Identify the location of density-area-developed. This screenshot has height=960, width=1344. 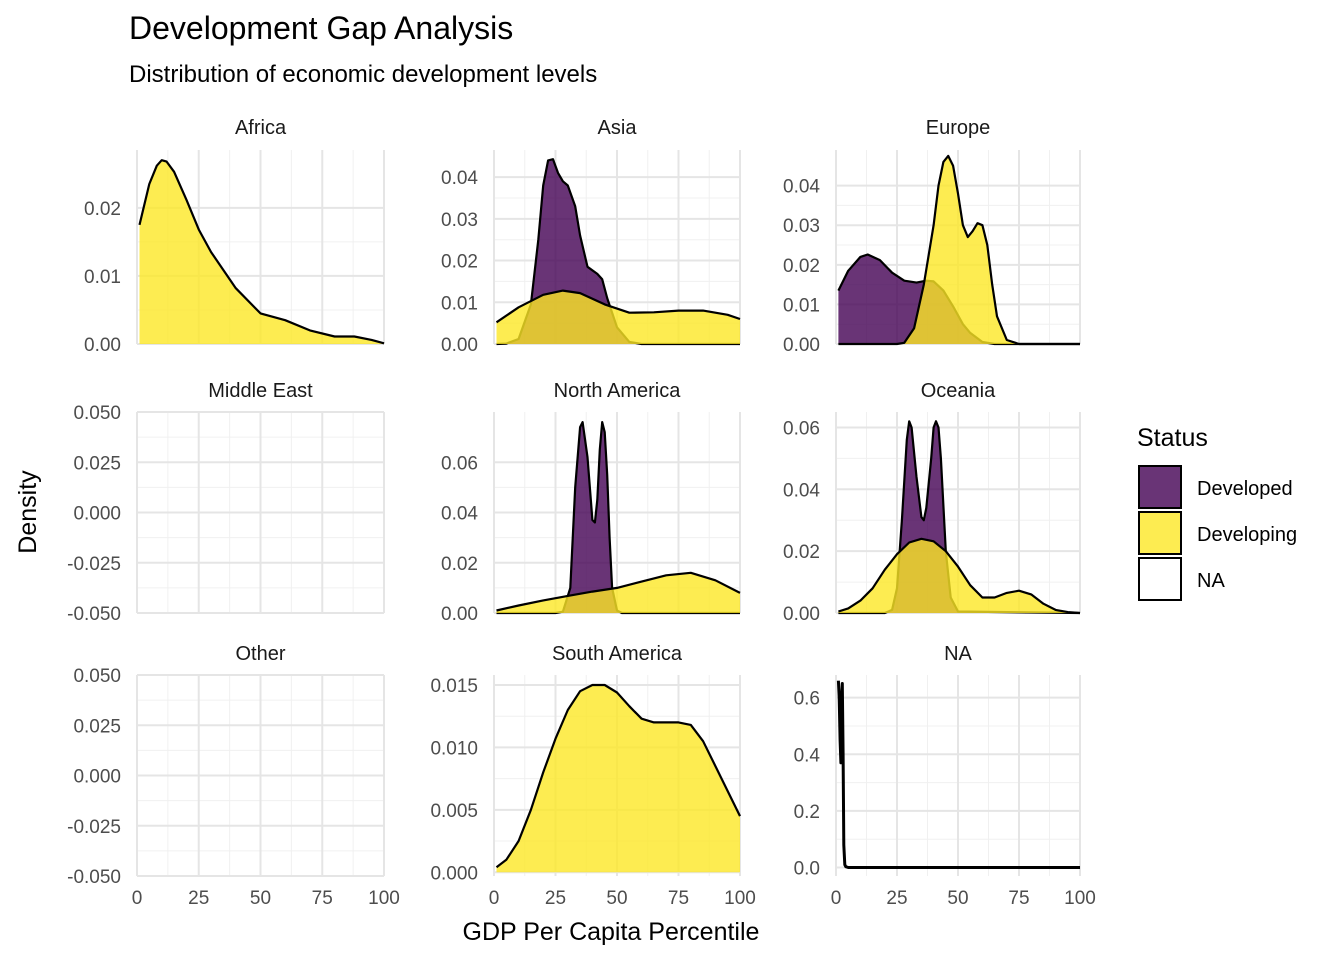
(959, 299).